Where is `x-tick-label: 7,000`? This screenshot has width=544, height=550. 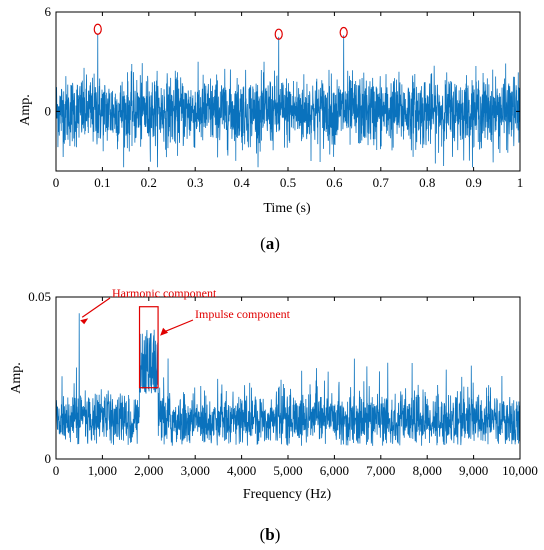
x-tick-label: 7,000 is located at coordinates (380, 470).